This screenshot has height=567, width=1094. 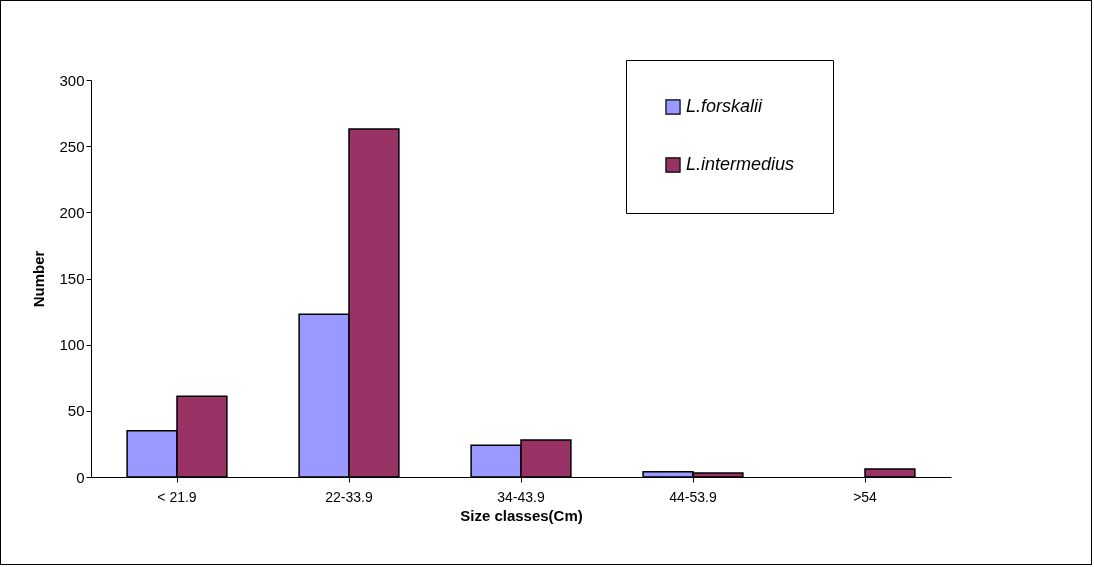 I want to click on y-tick-label: 0, so click(x=80, y=477).